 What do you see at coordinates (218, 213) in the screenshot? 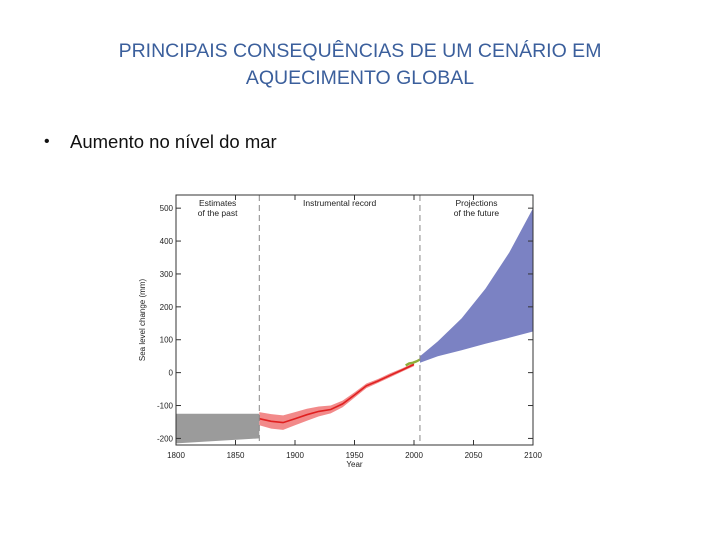
I see `panel-label-1-line-2: of the past` at bounding box center [218, 213].